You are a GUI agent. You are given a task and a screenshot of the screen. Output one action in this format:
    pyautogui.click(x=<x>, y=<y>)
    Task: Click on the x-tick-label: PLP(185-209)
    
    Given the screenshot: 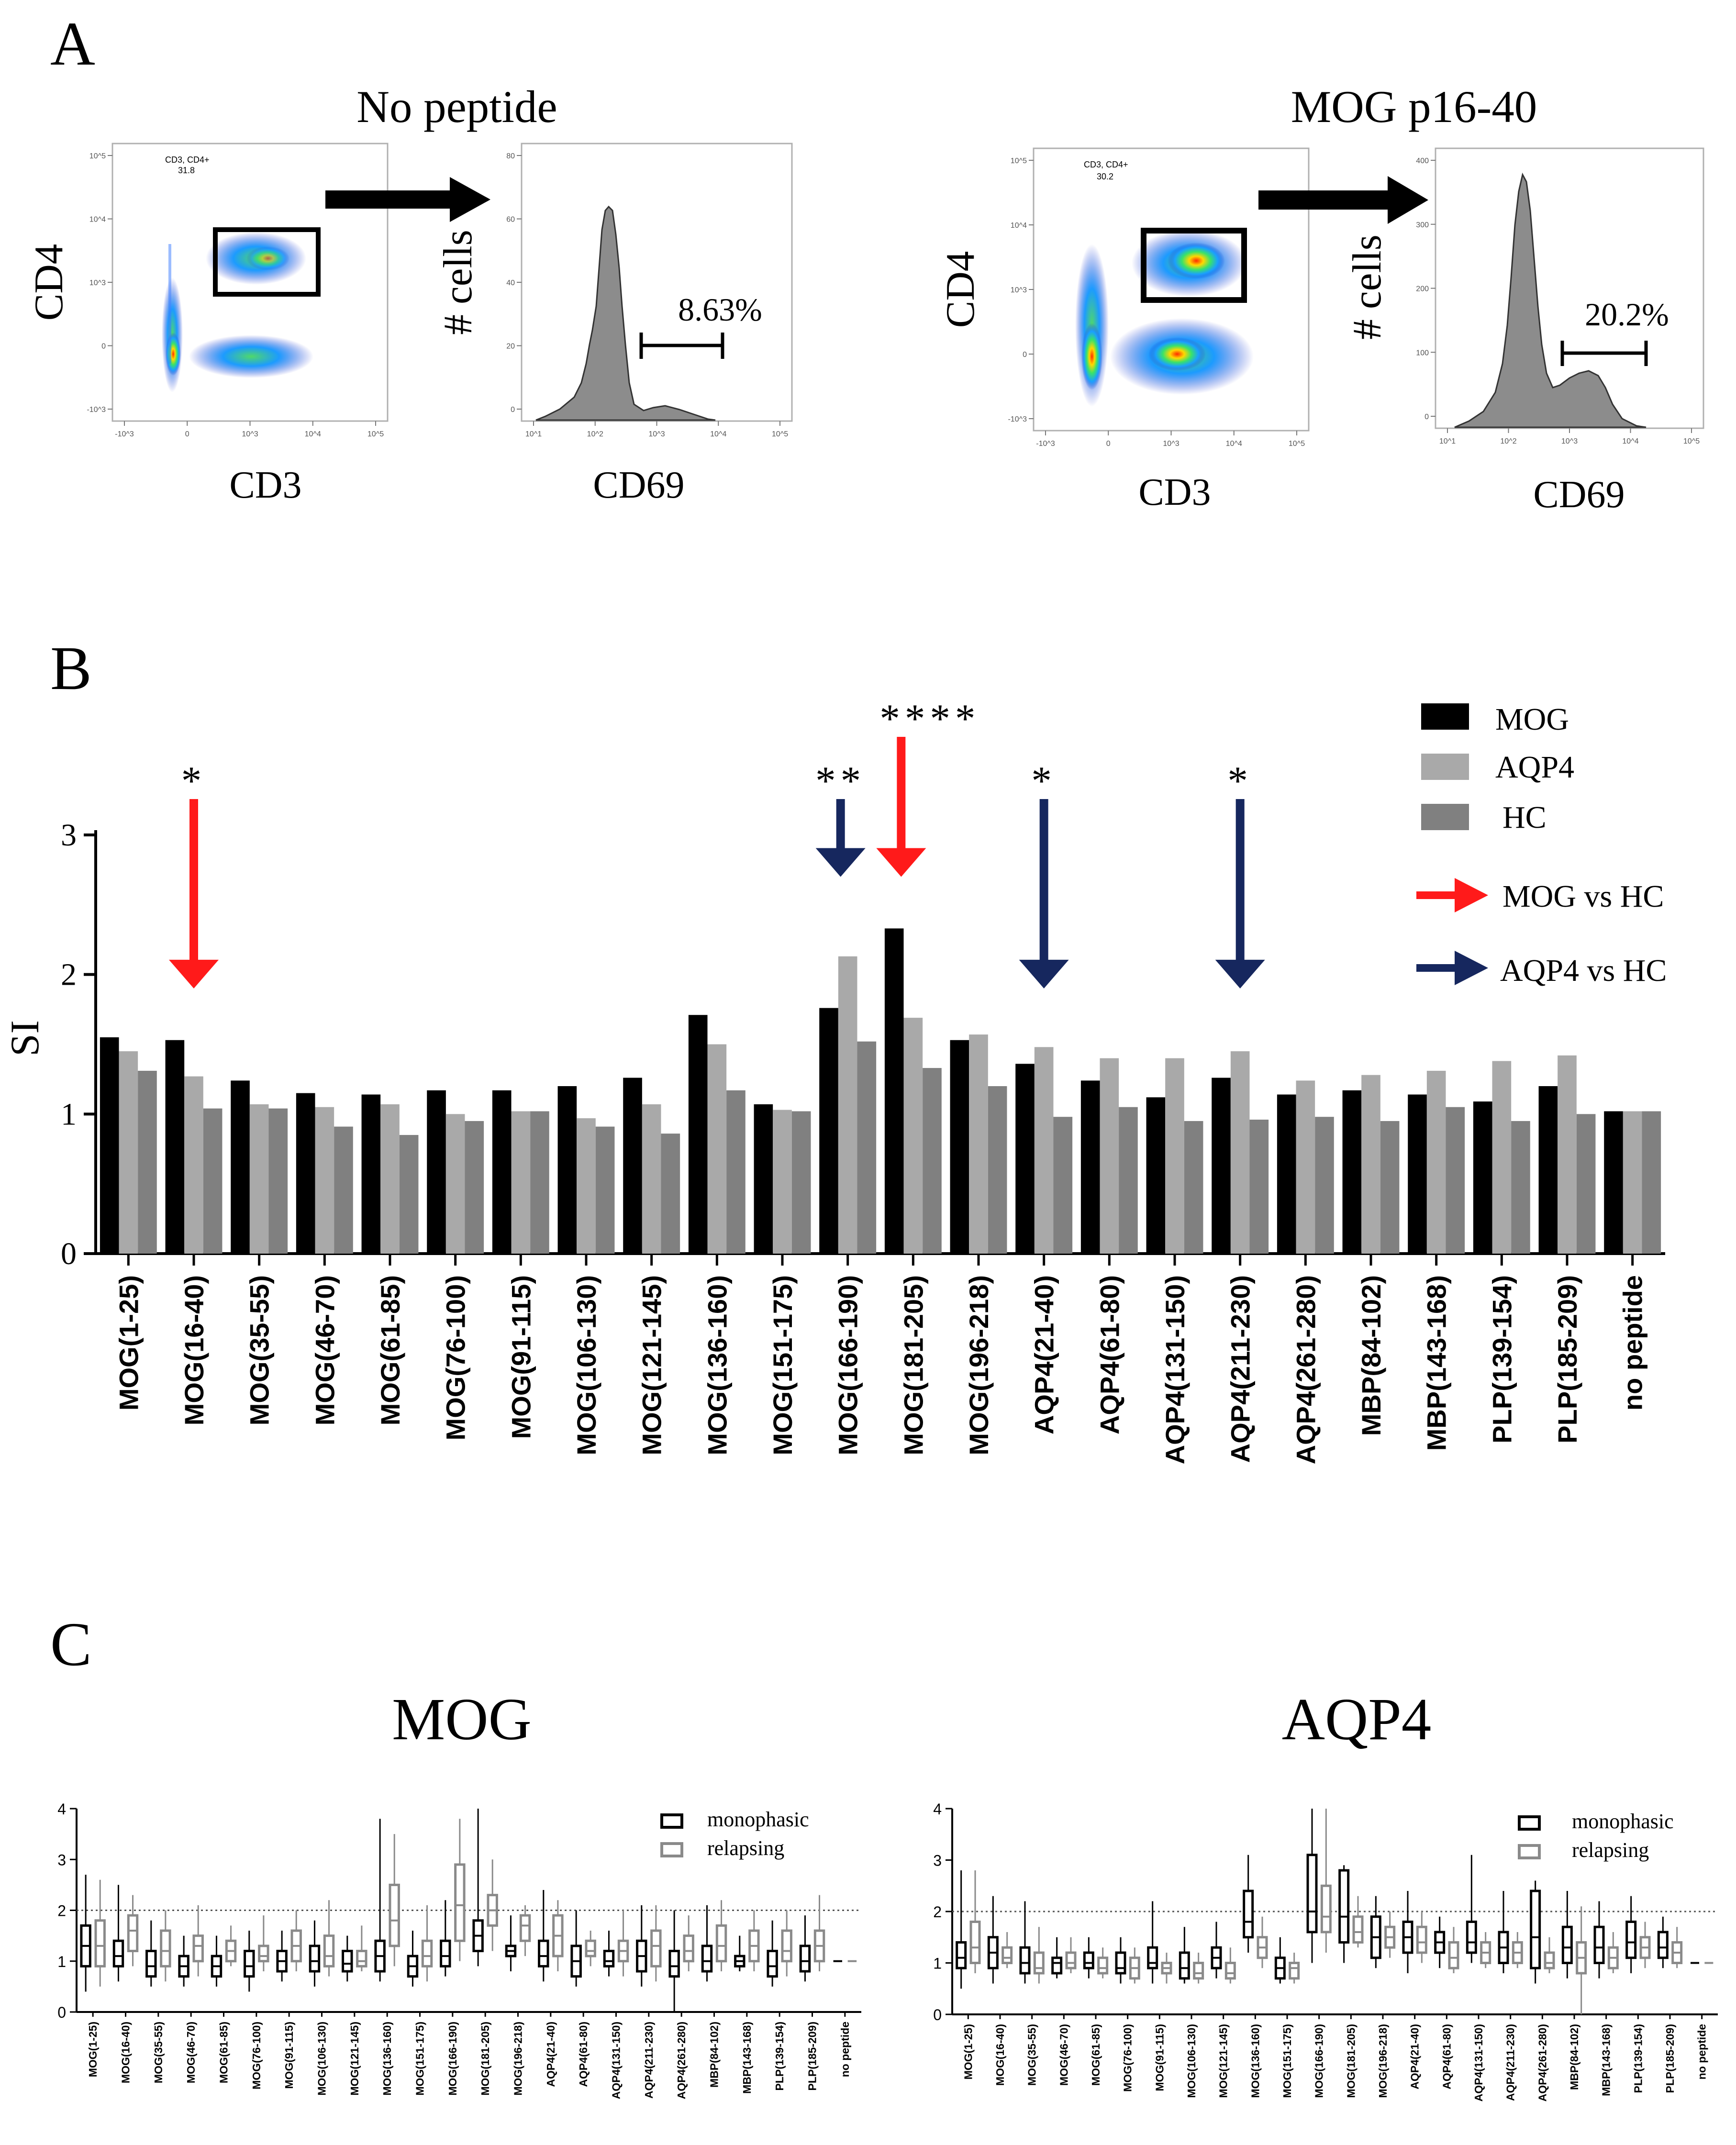 What is the action you would take?
    pyautogui.click(x=1670, y=2059)
    